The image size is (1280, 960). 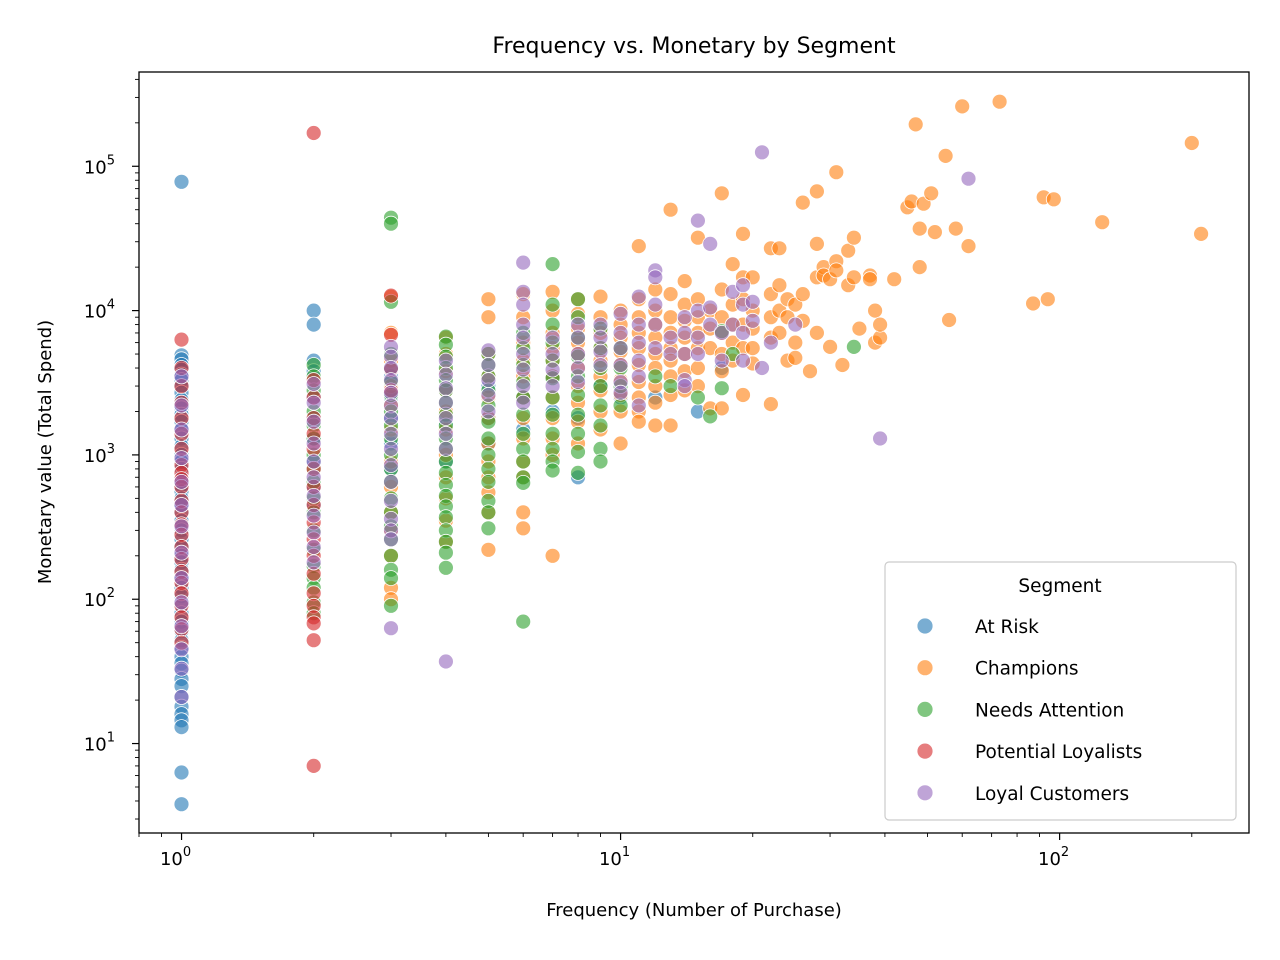 What do you see at coordinates (99, 598) in the screenshot?
I see `y-tick-label: 10²` at bounding box center [99, 598].